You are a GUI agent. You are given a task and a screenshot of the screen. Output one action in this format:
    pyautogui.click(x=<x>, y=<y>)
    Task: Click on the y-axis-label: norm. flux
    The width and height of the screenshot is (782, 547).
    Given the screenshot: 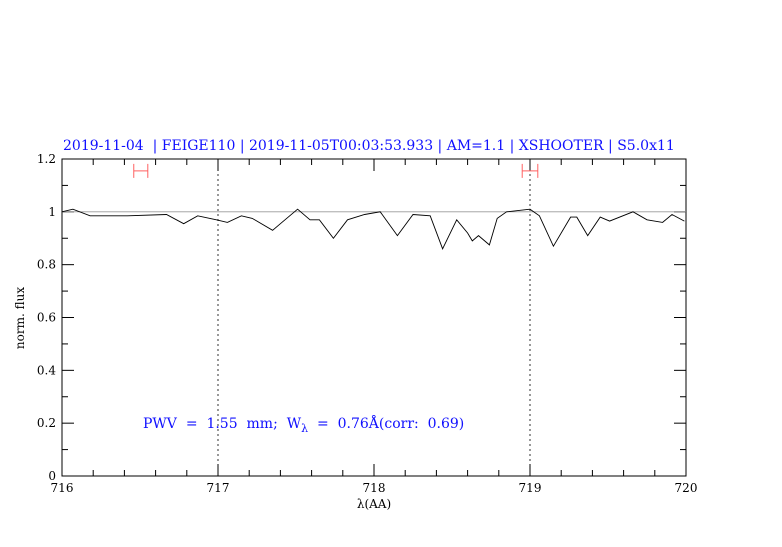 What is the action you would take?
    pyautogui.click(x=20, y=318)
    